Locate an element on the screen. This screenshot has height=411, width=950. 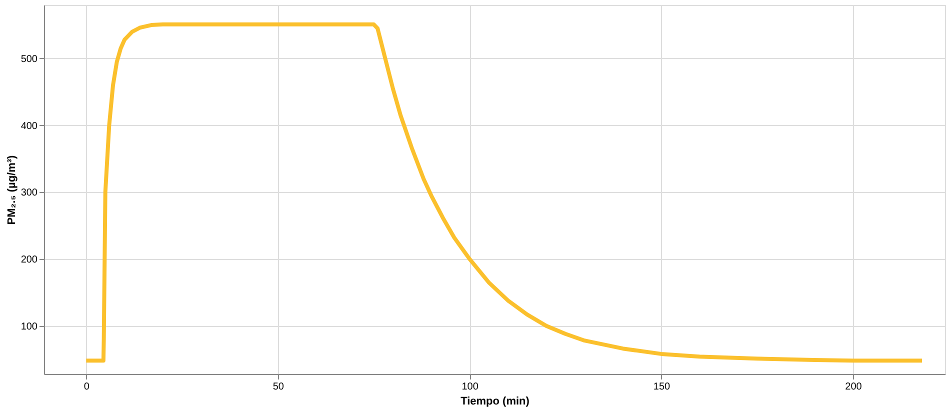
x-axis-title: Tiempo (min) is located at coordinates (495, 402).